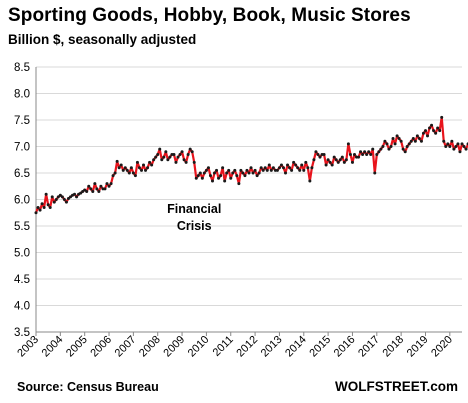 The height and width of the screenshot is (403, 468). Describe the element at coordinates (150, 347) in the screenshot. I see `x-tick-label: 2008` at that location.